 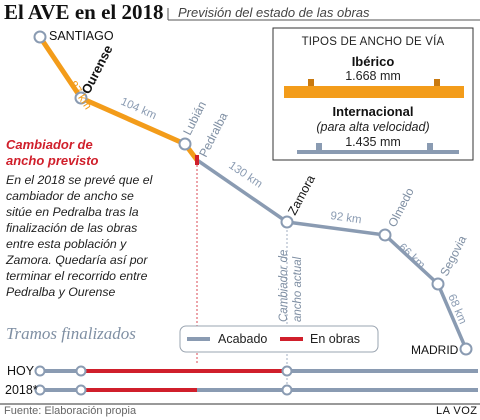 What do you see at coordinates (374, 92) in the screenshot?
I see `iberico-track-swatch` at bounding box center [374, 92].